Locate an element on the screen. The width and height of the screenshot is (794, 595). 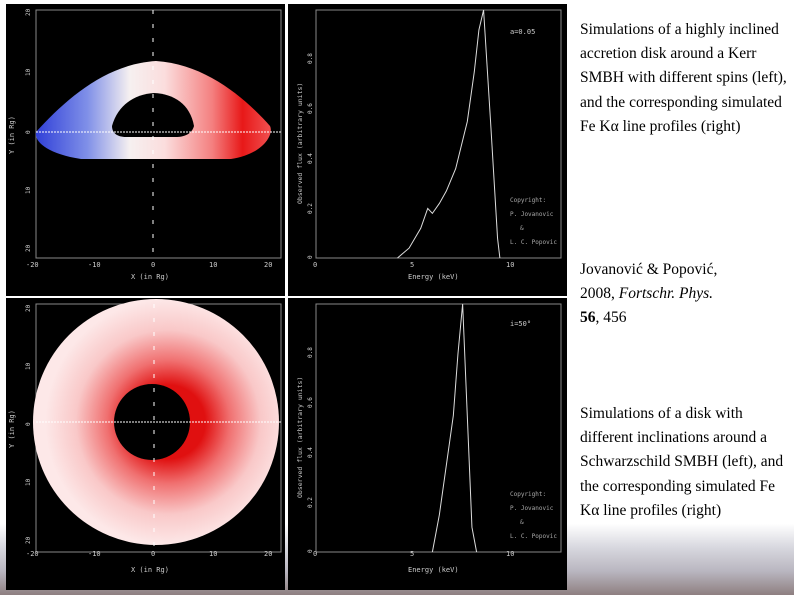
bottom-line-xtick-3: 10 is located at coordinates (510, 554).